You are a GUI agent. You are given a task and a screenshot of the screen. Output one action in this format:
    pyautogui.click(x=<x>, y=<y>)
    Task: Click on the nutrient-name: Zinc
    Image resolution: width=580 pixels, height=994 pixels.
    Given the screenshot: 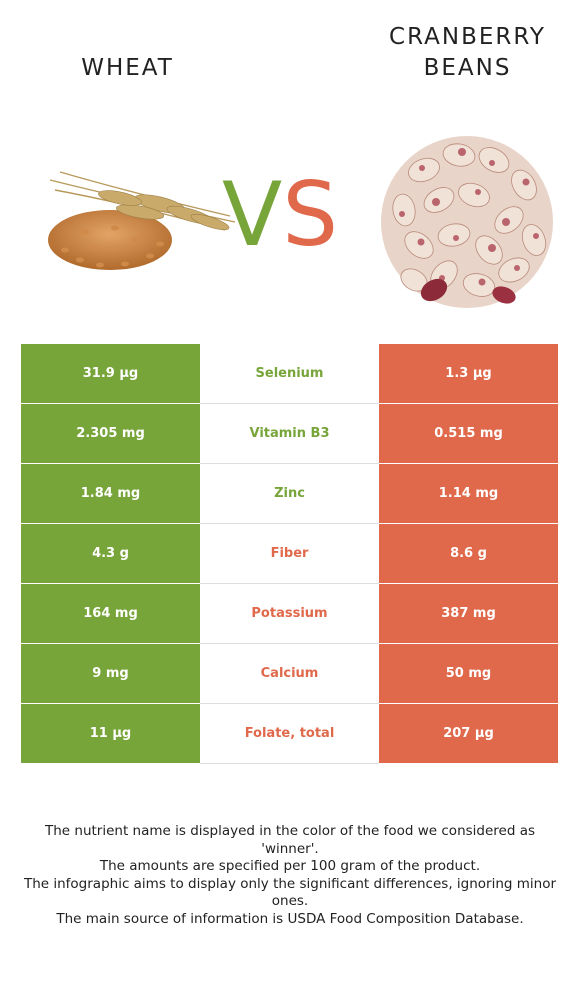 What is the action you would take?
    pyautogui.click(x=289, y=494)
    